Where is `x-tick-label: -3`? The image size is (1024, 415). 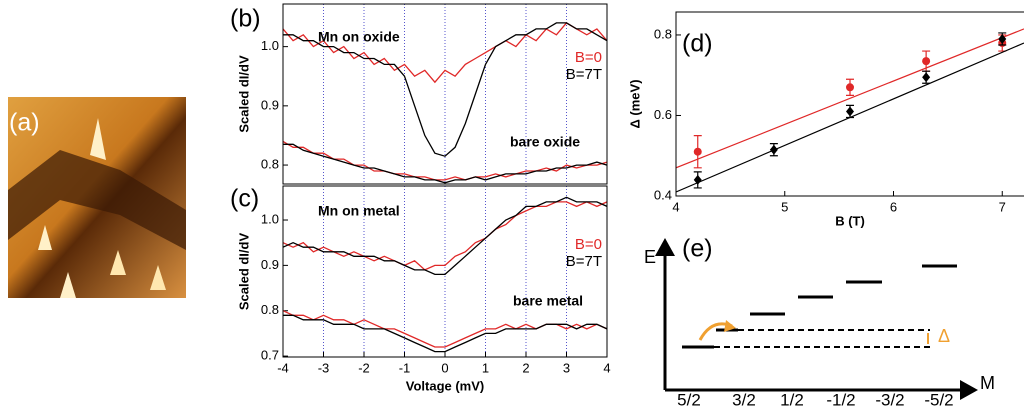 x-tick-label: -3 is located at coordinates (324, 367).